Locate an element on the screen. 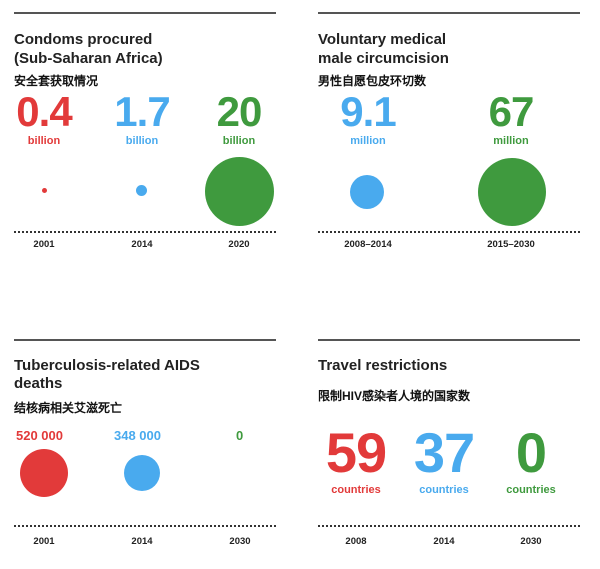  value-column: 20 billion is located at coordinates (239, 119).